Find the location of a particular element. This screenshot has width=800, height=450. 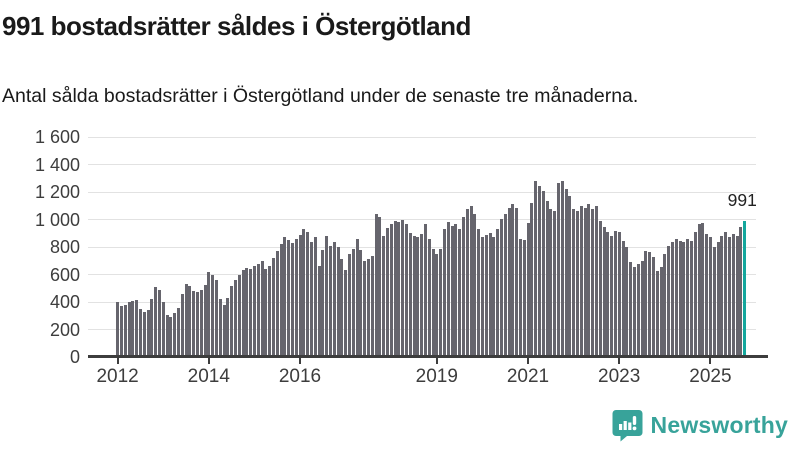

x-axis-line is located at coordinates (428, 356).